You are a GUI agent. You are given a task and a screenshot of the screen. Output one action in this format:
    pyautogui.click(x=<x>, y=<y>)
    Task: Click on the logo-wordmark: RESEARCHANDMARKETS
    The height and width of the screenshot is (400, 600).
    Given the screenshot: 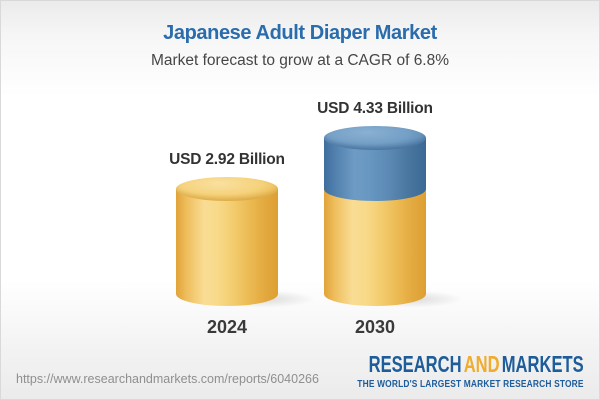 What is the action you would take?
    pyautogui.click(x=476, y=364)
    